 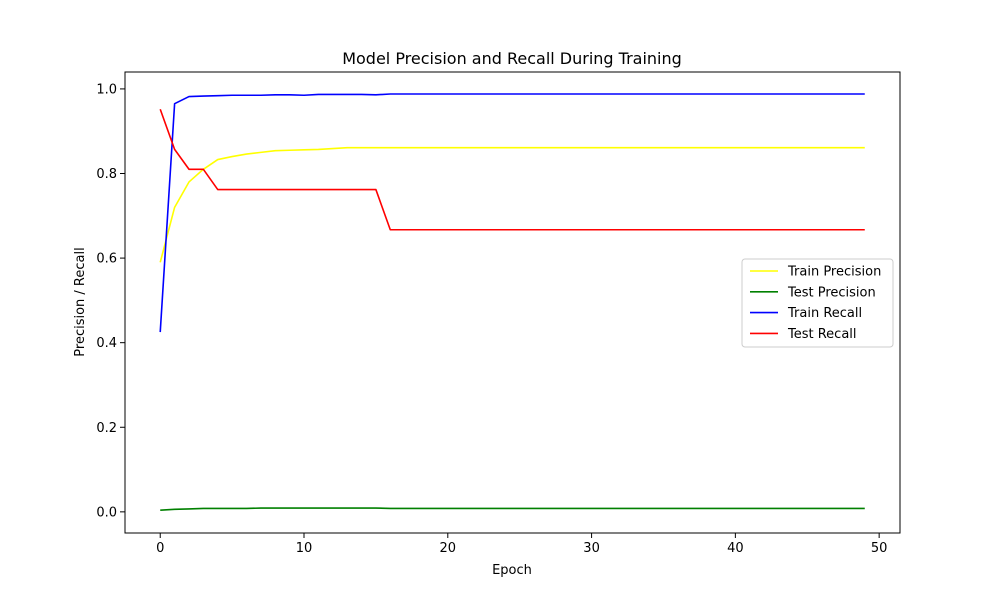 What do you see at coordinates (834, 272) in the screenshot?
I see `legend-label-train-precision: Train Precision` at bounding box center [834, 272].